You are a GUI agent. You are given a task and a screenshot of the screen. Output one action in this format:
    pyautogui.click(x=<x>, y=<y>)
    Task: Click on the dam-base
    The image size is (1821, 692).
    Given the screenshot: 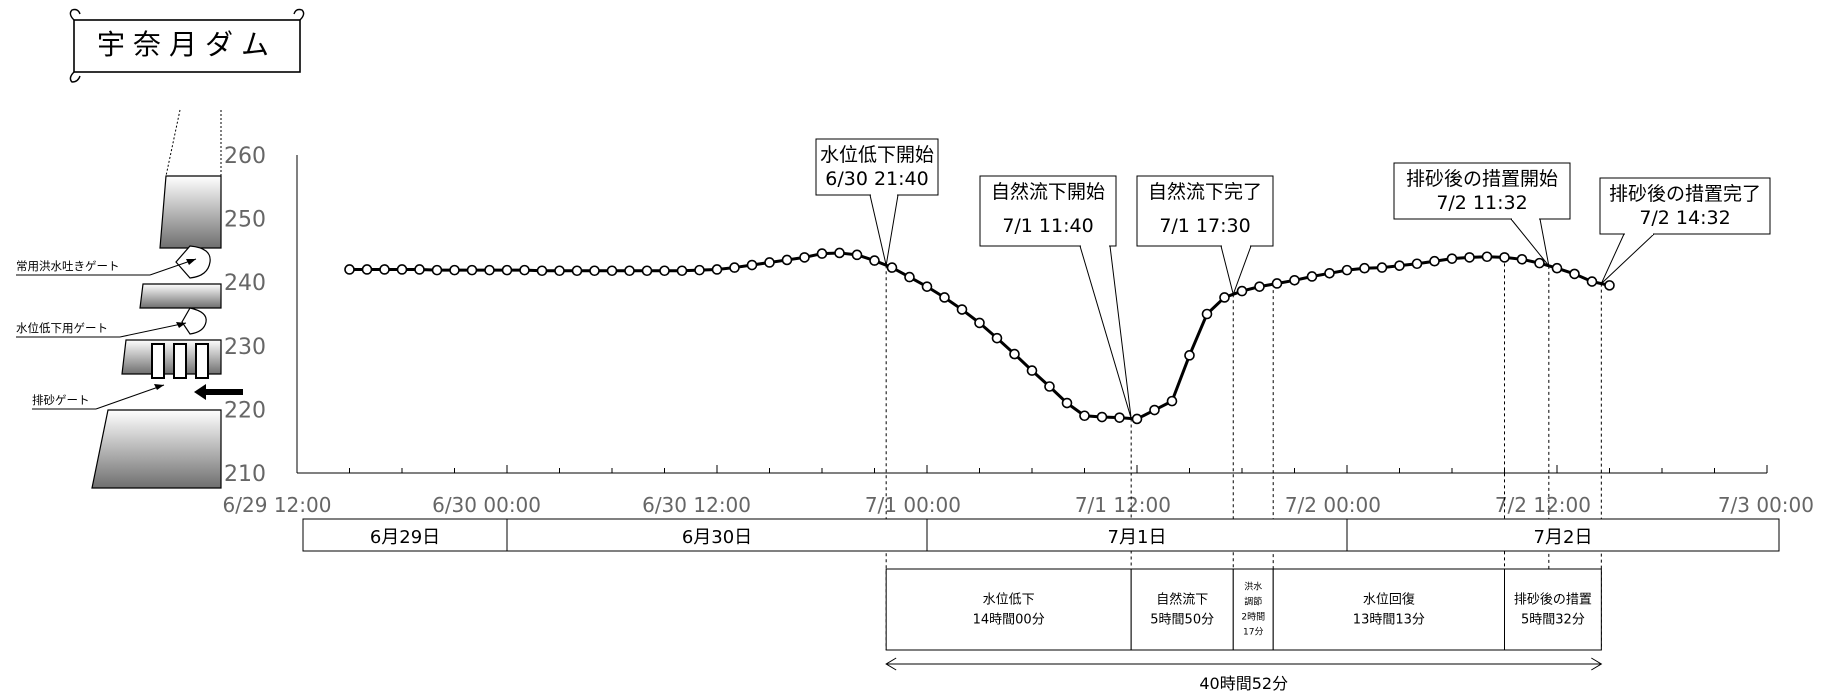 What is the action you would take?
    pyautogui.click(x=156, y=449)
    